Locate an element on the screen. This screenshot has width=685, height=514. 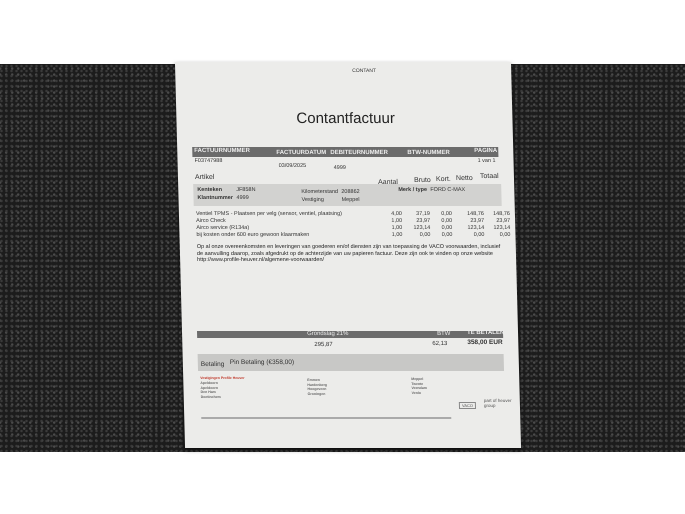
item-netto: 123,14 is located at coordinates (476, 228).